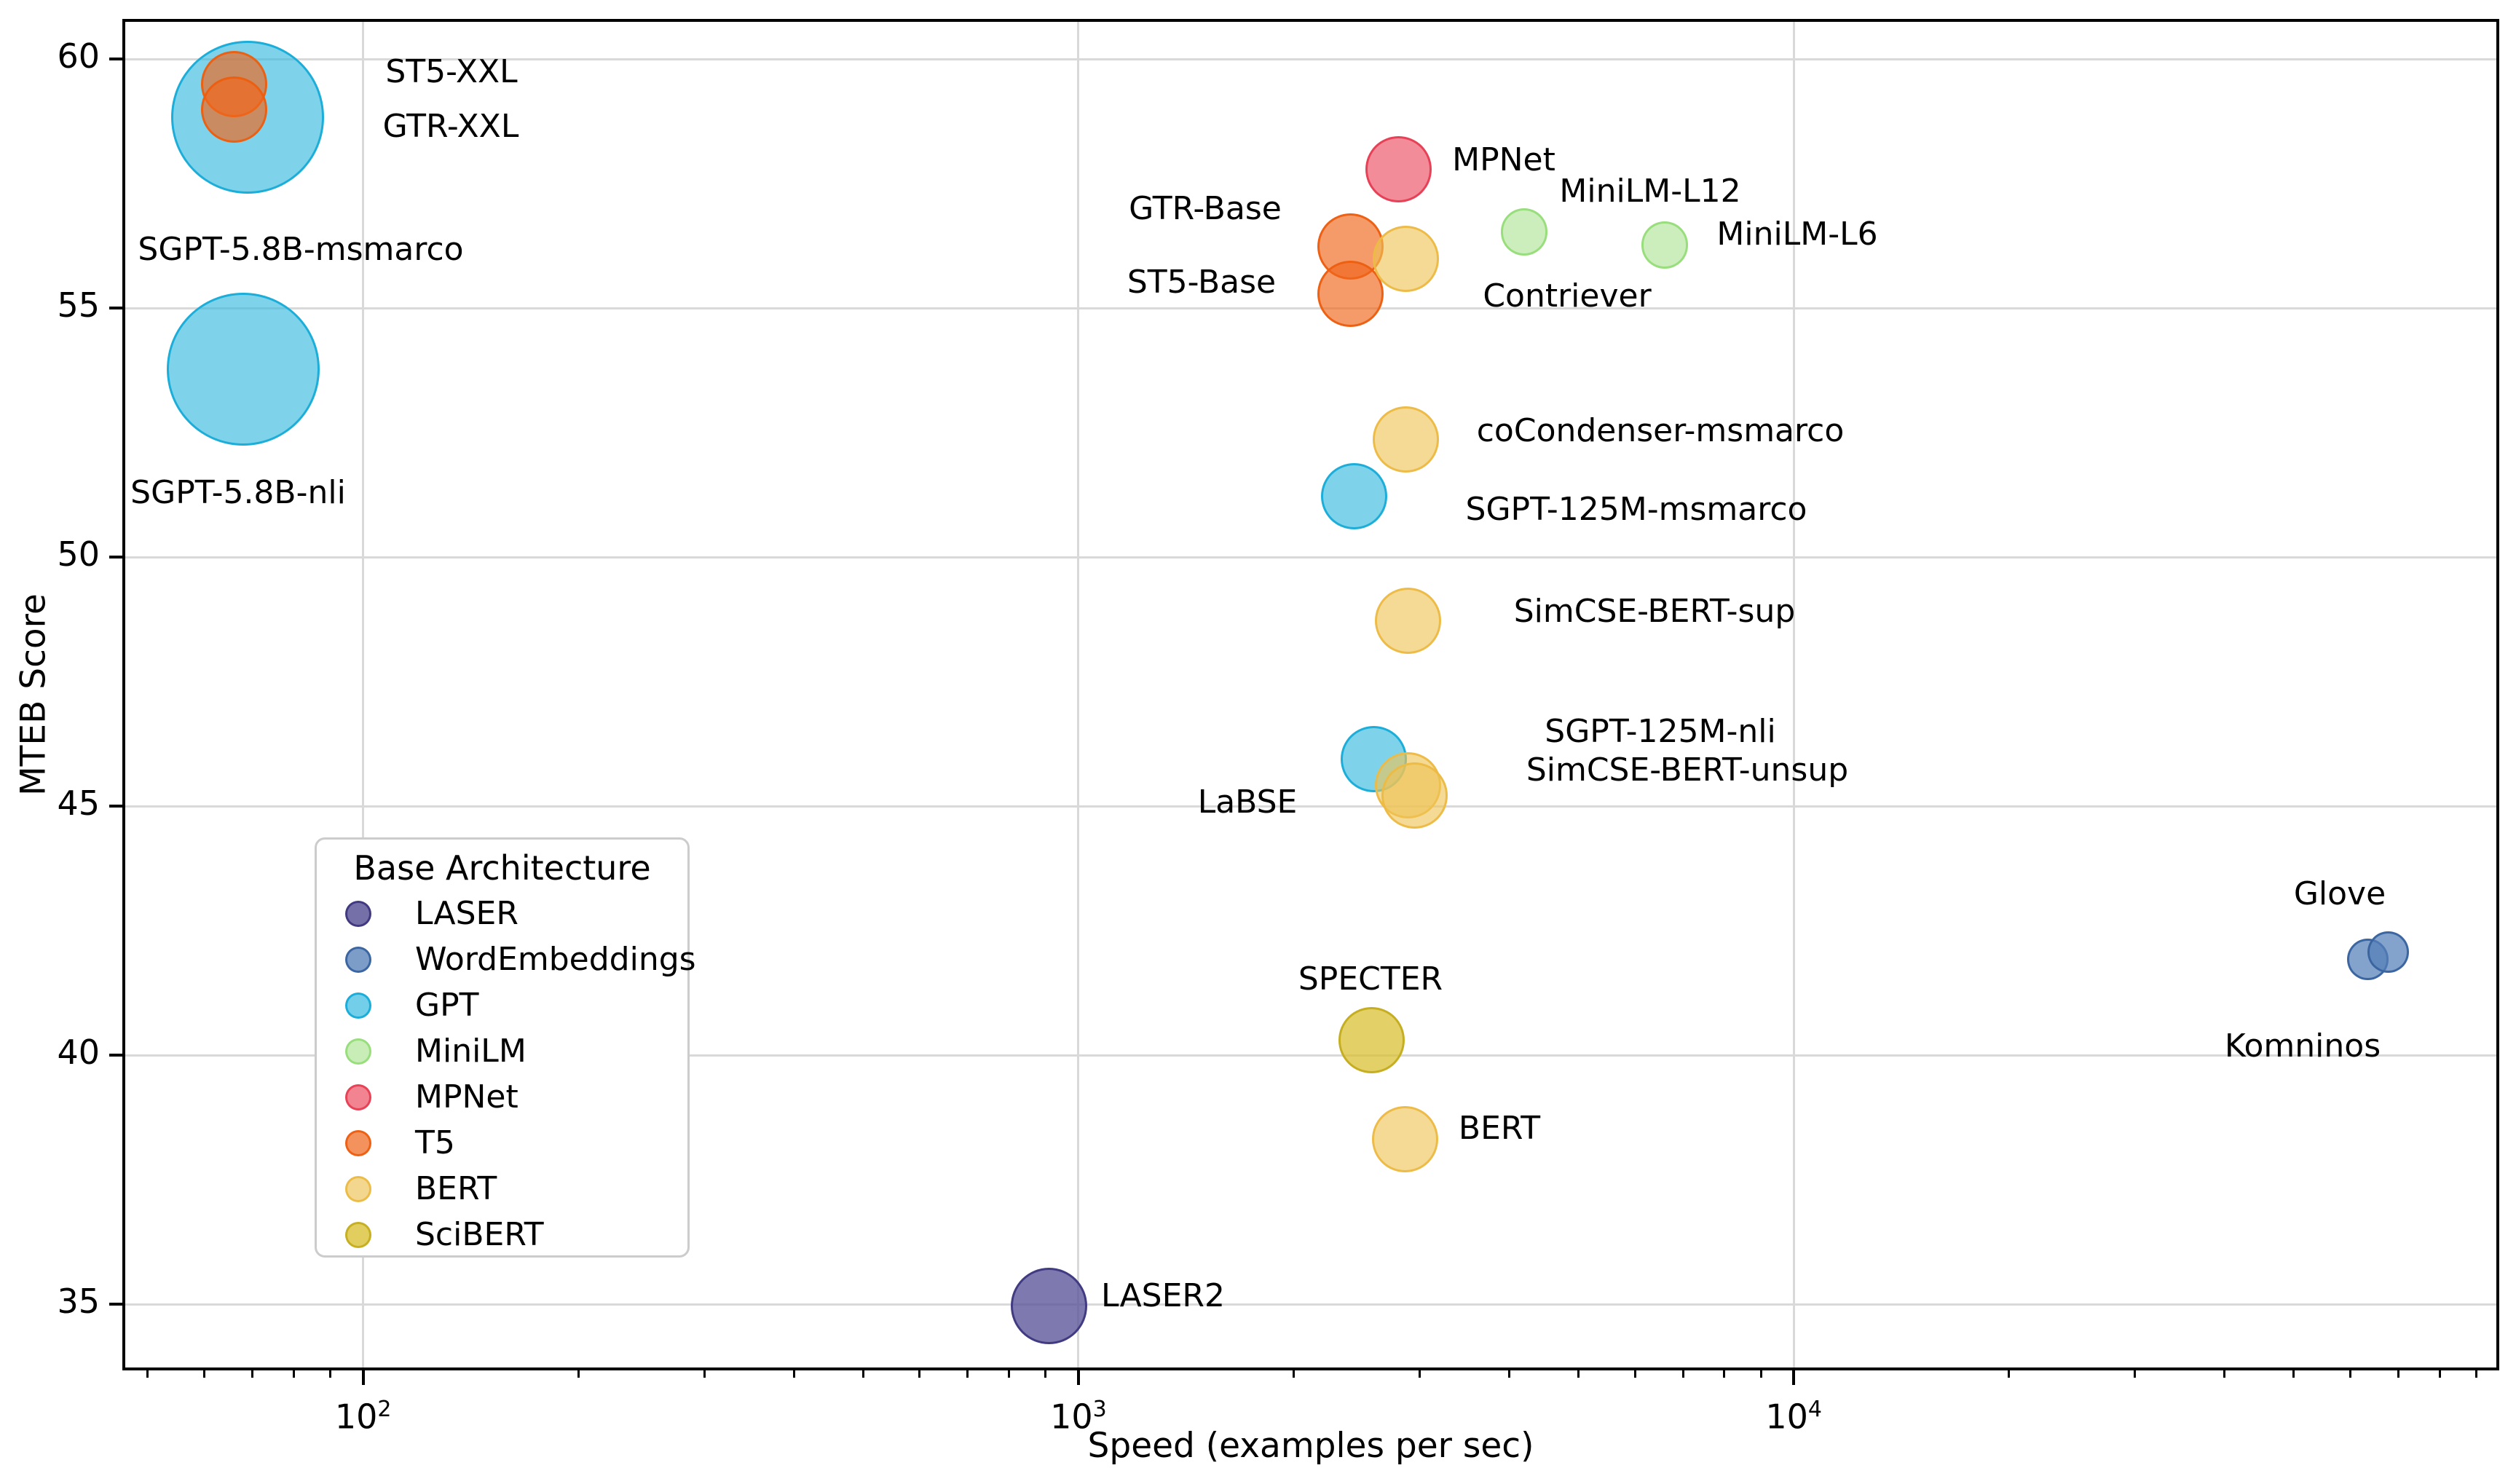 Image resolution: width=2516 pixels, height=1484 pixels. What do you see at coordinates (1567, 296) in the screenshot?
I see `model-label-contriever: Contriever` at bounding box center [1567, 296].